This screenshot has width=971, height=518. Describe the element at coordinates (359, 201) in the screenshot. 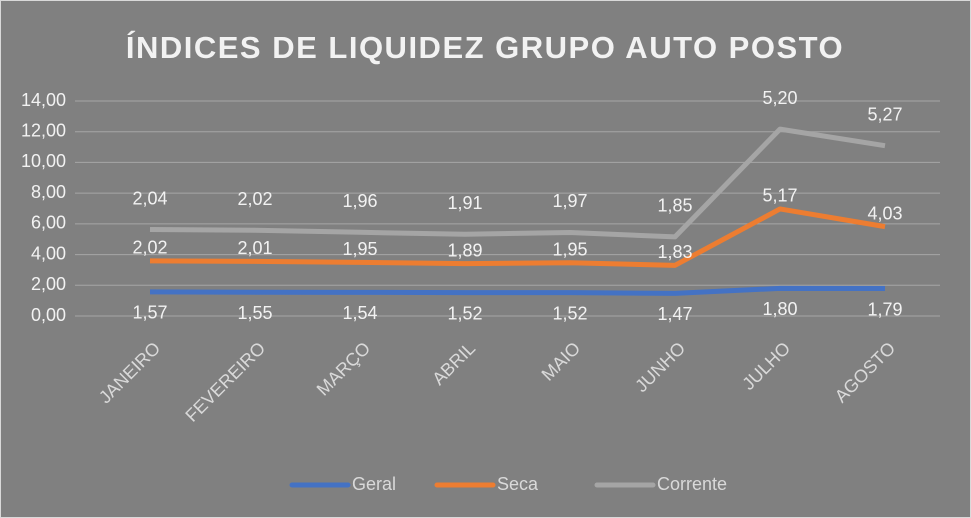

I see `data-label: 1,96` at that location.